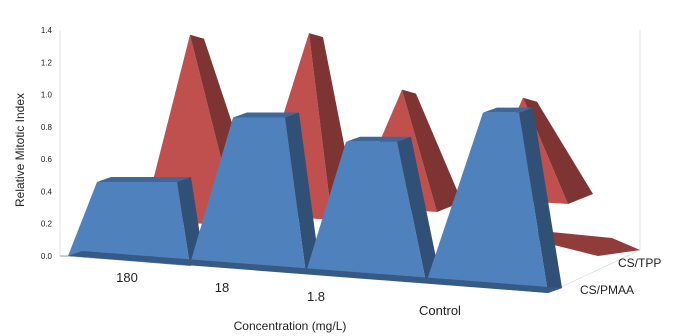 This screenshot has height=336, width=673. What do you see at coordinates (47, 95) in the screenshot?
I see `y-tick-label: 1.0` at bounding box center [47, 95].